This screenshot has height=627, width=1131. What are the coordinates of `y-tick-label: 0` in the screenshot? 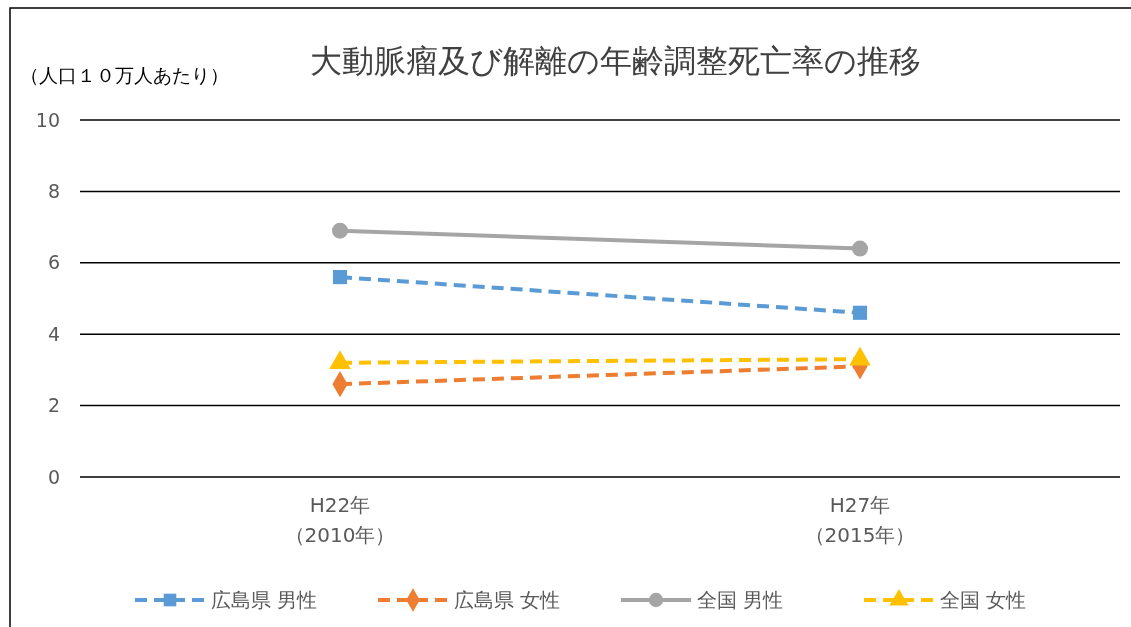 It's located at (53, 476).